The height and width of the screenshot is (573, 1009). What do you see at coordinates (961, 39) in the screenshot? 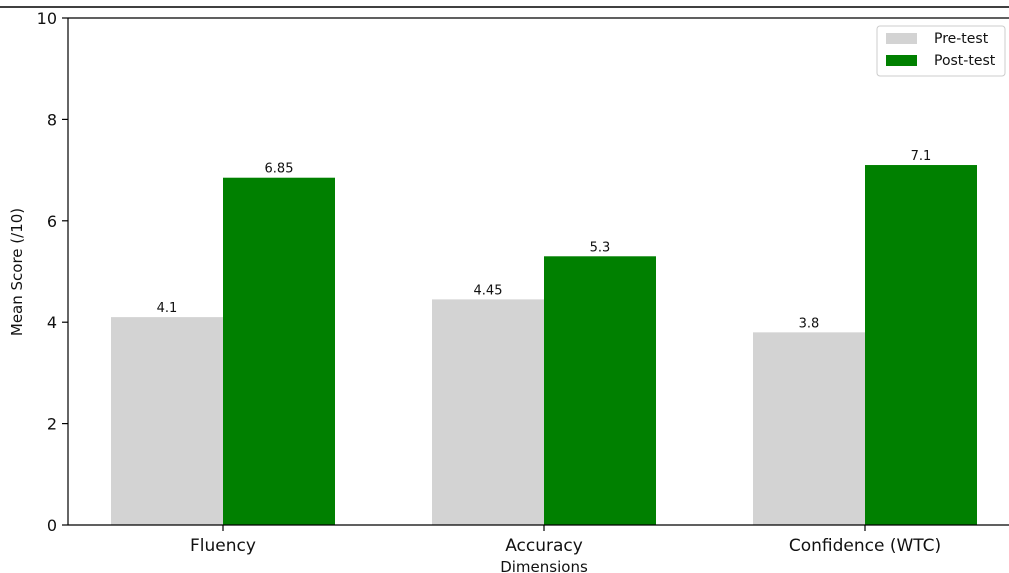
I see `legend-label-pre-test: Pre-test` at bounding box center [961, 39].